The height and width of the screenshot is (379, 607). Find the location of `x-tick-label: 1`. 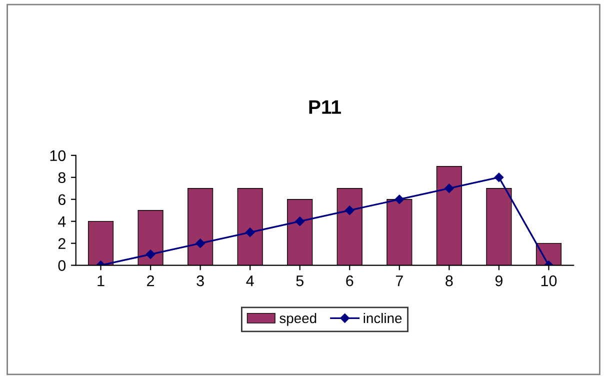

x-tick-label: 1 is located at coordinates (101, 281).